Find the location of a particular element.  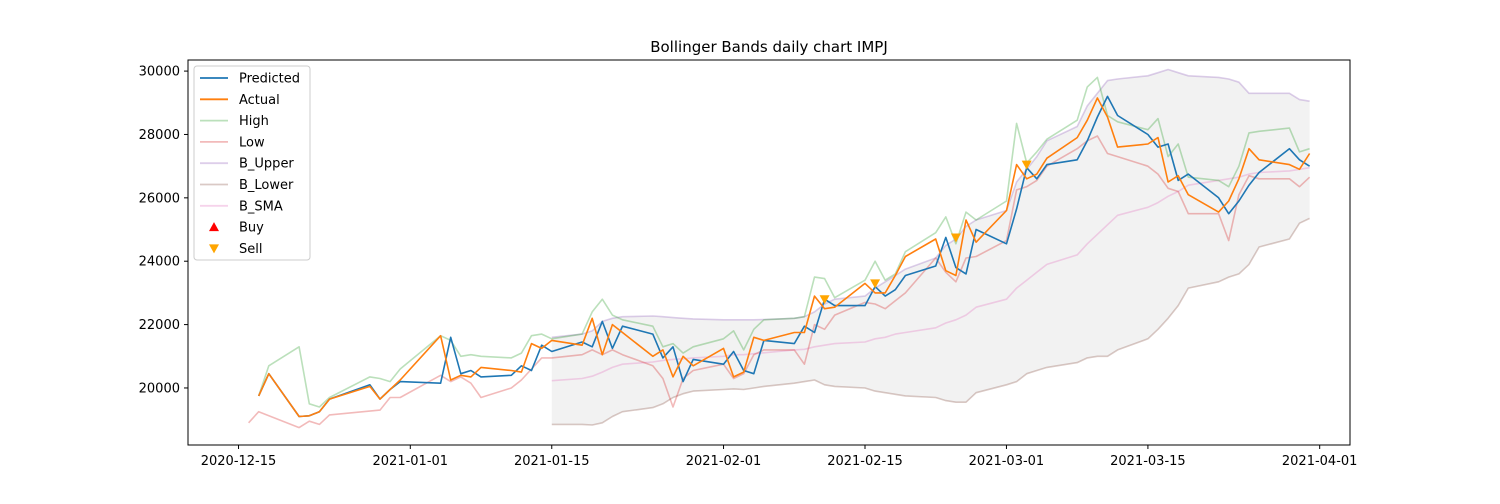

legend-label: Sell is located at coordinates (250, 249).